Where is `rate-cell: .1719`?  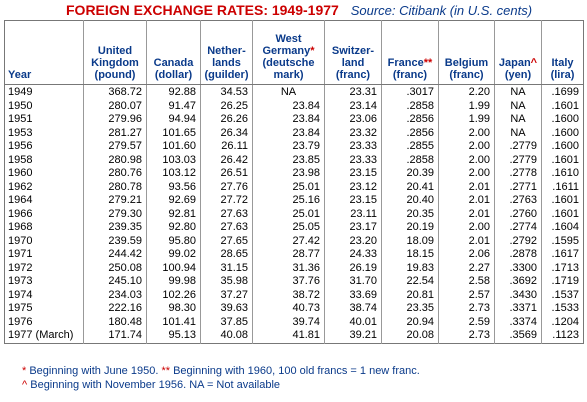
rate-cell: .1719 is located at coordinates (562, 282).